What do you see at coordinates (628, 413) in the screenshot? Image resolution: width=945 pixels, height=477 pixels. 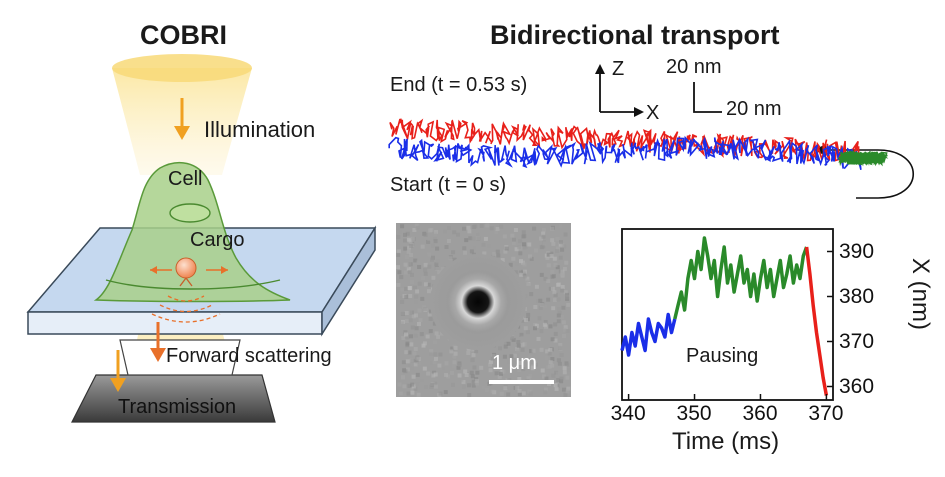 I see `x-tick-label: 340` at bounding box center [628, 413].